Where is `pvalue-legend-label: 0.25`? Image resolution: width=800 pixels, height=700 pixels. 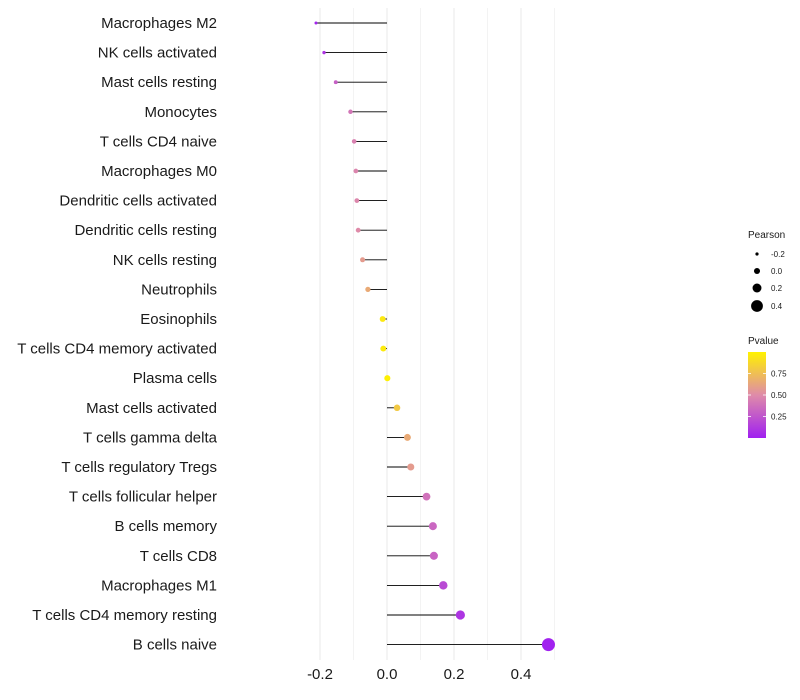 pvalue-legend-label: 0.25 is located at coordinates (779, 417).